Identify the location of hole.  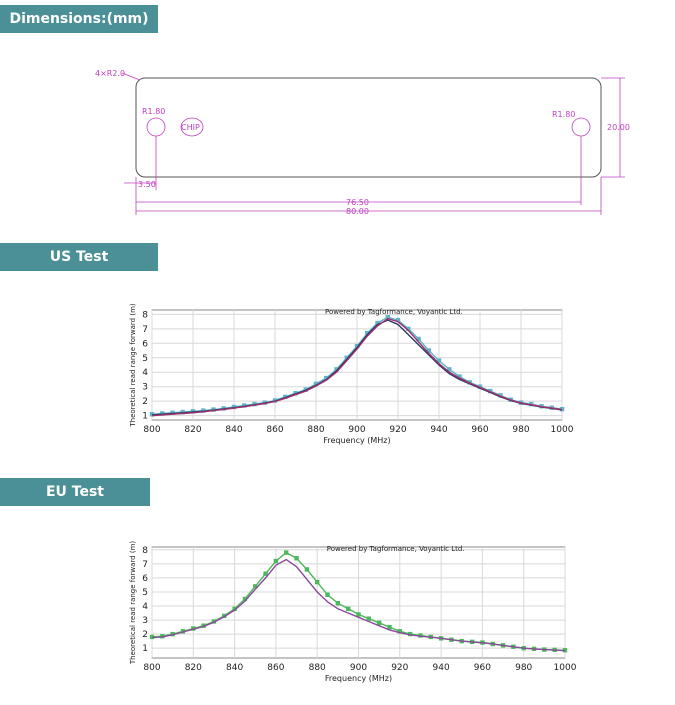
(156, 127).